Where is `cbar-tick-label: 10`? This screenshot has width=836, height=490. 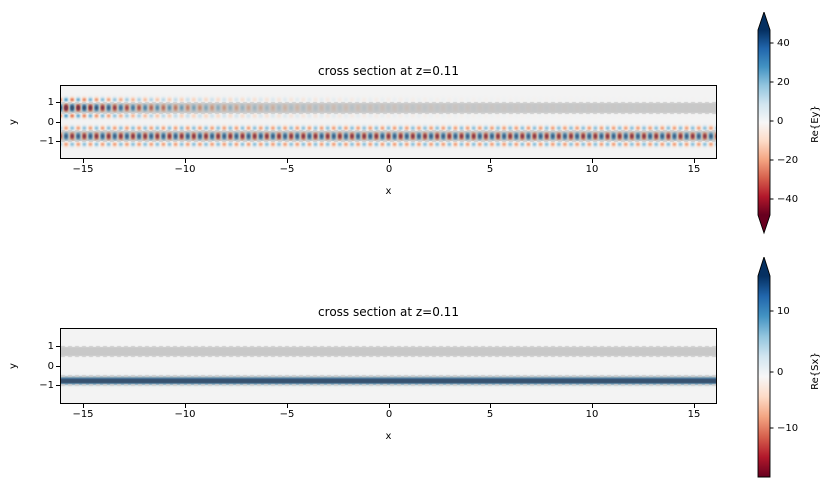
cbar-tick-label: 10 is located at coordinates (783, 311).